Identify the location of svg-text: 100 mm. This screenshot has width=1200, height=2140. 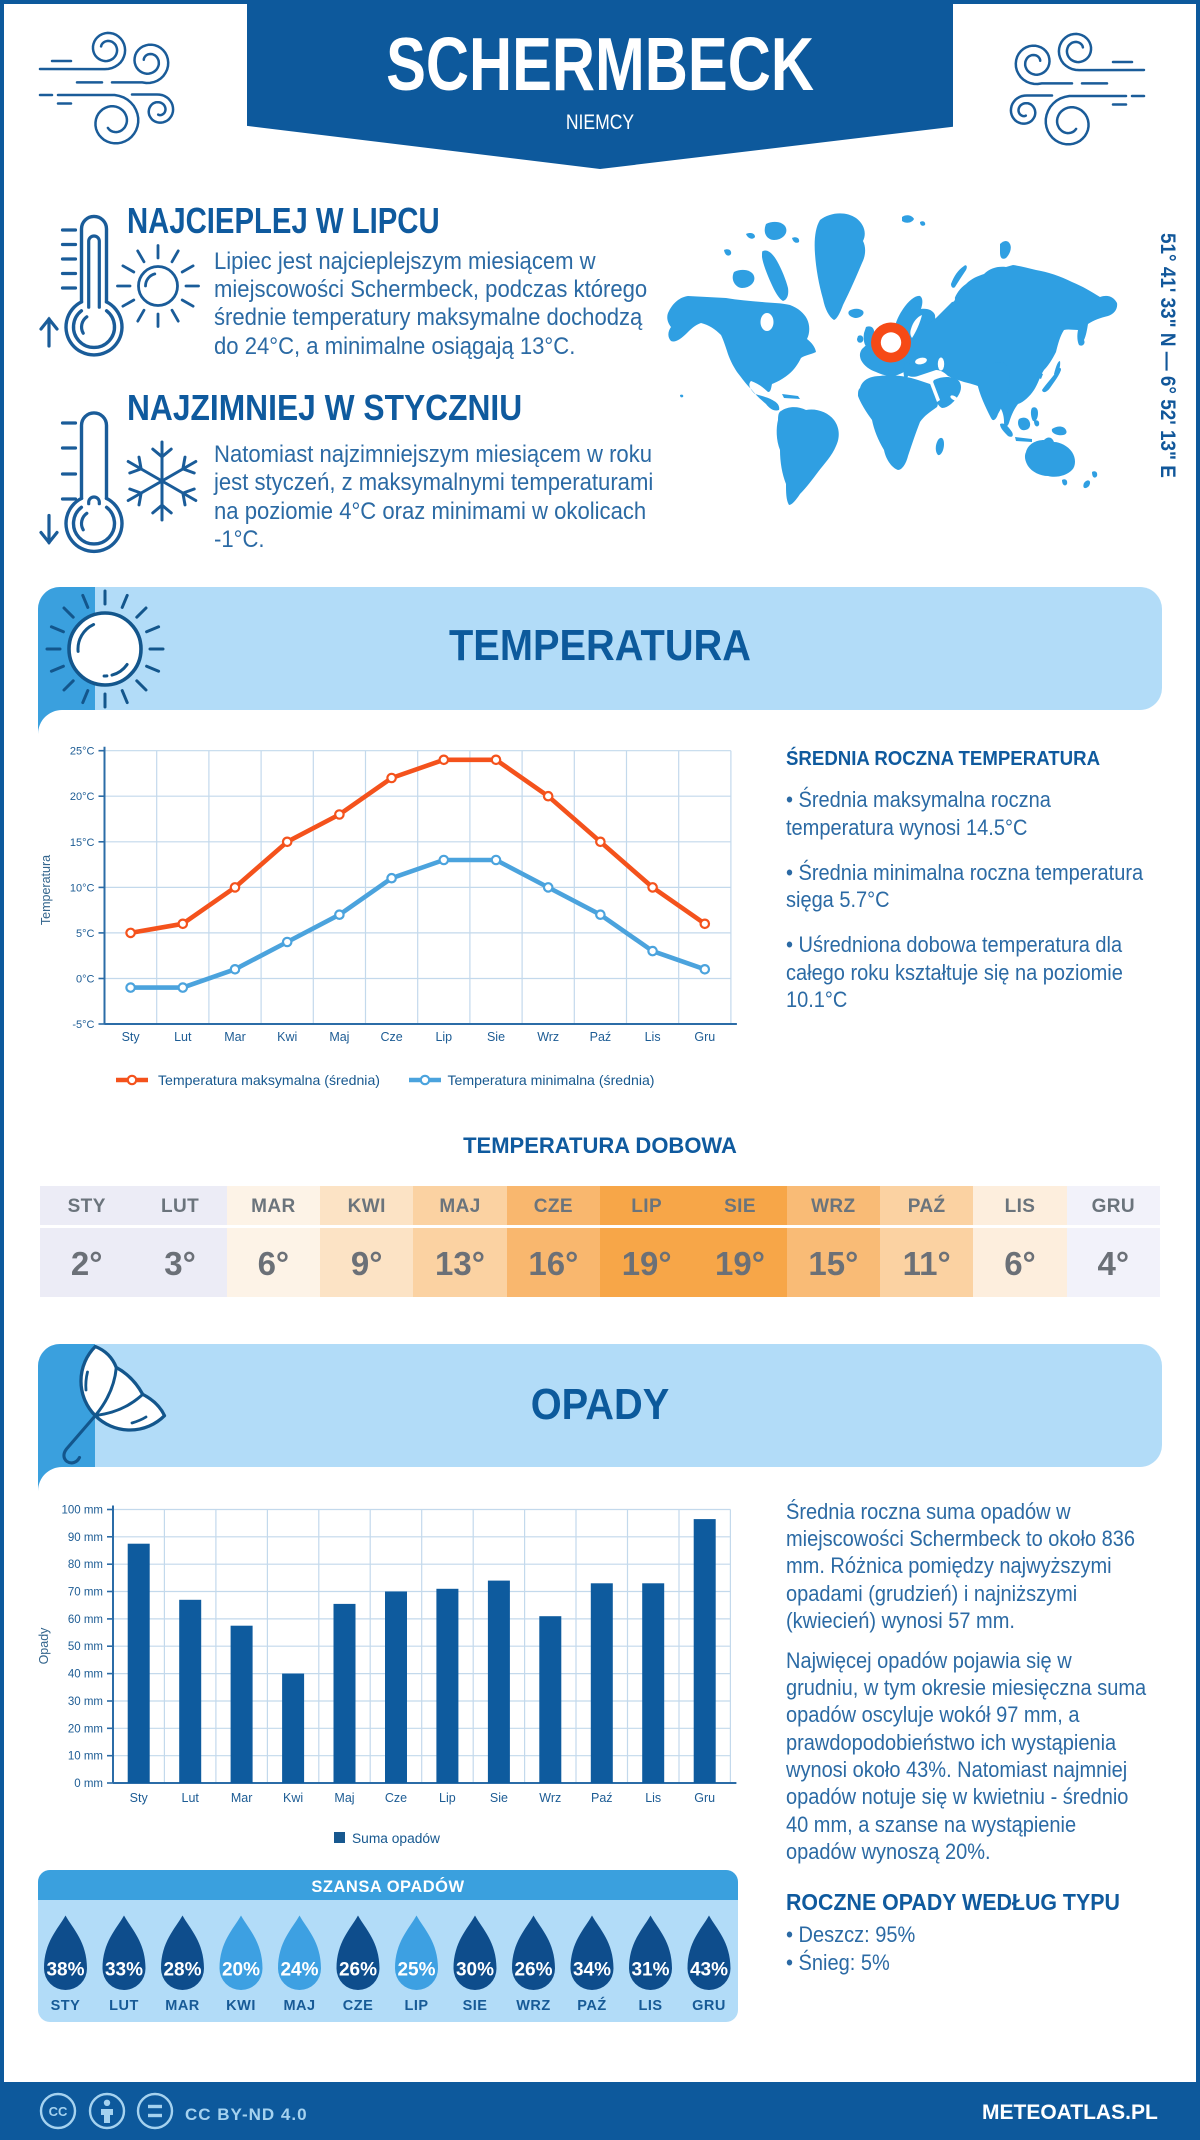
(82, 1511).